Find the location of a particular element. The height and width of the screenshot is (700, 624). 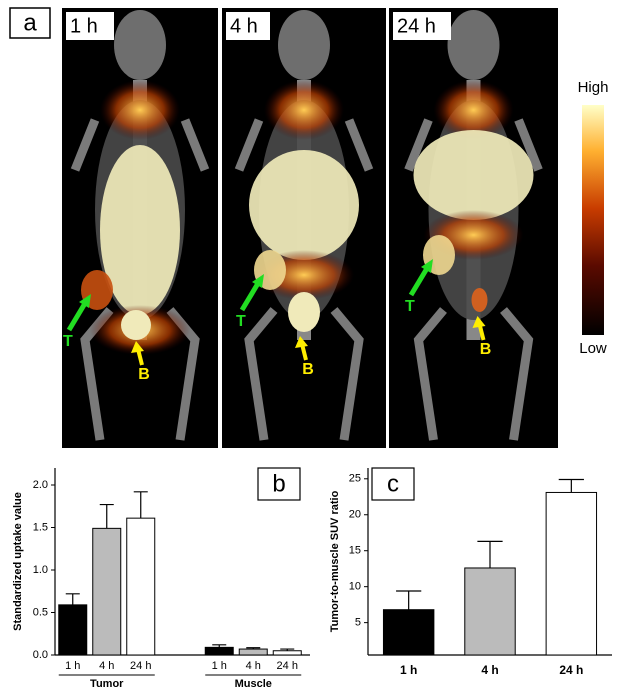

time-label: 24 h is located at coordinates (416, 26).